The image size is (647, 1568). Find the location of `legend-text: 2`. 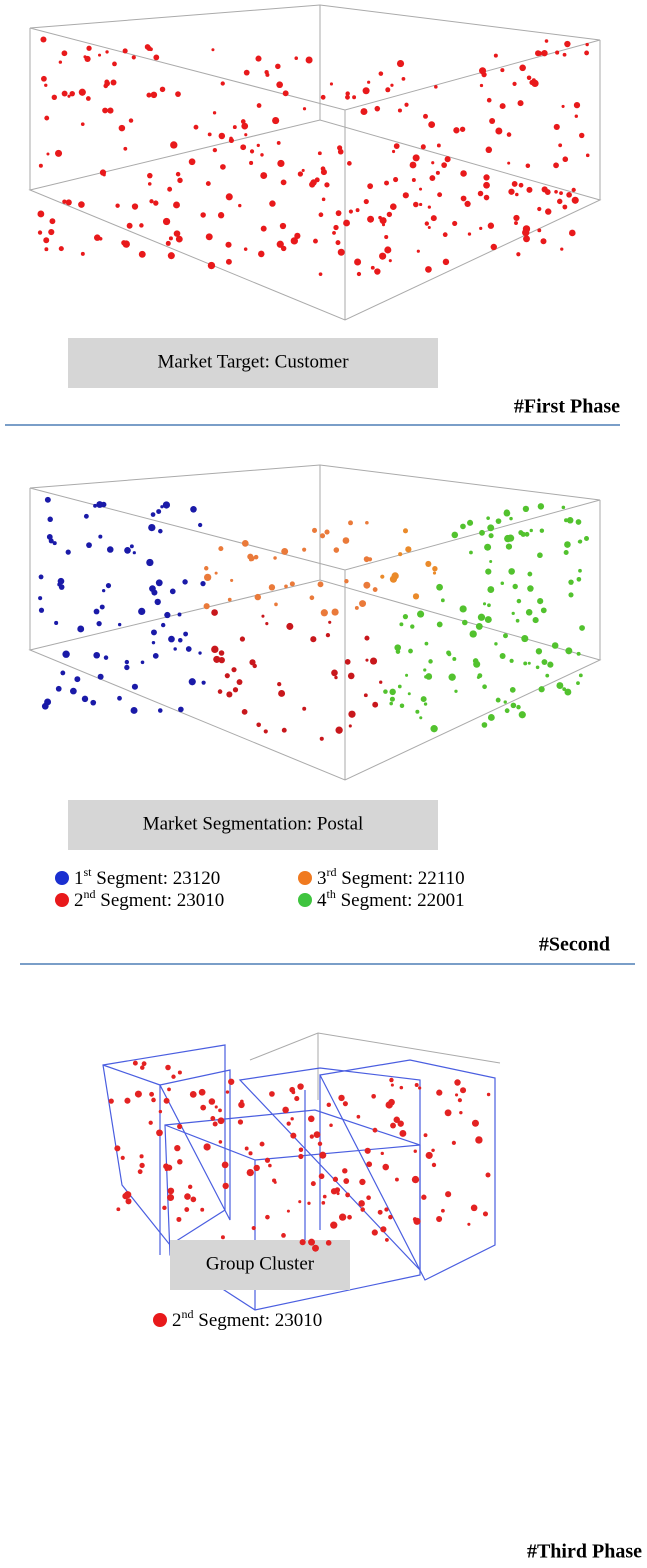

legend-text: 2 is located at coordinates (177, 1320).